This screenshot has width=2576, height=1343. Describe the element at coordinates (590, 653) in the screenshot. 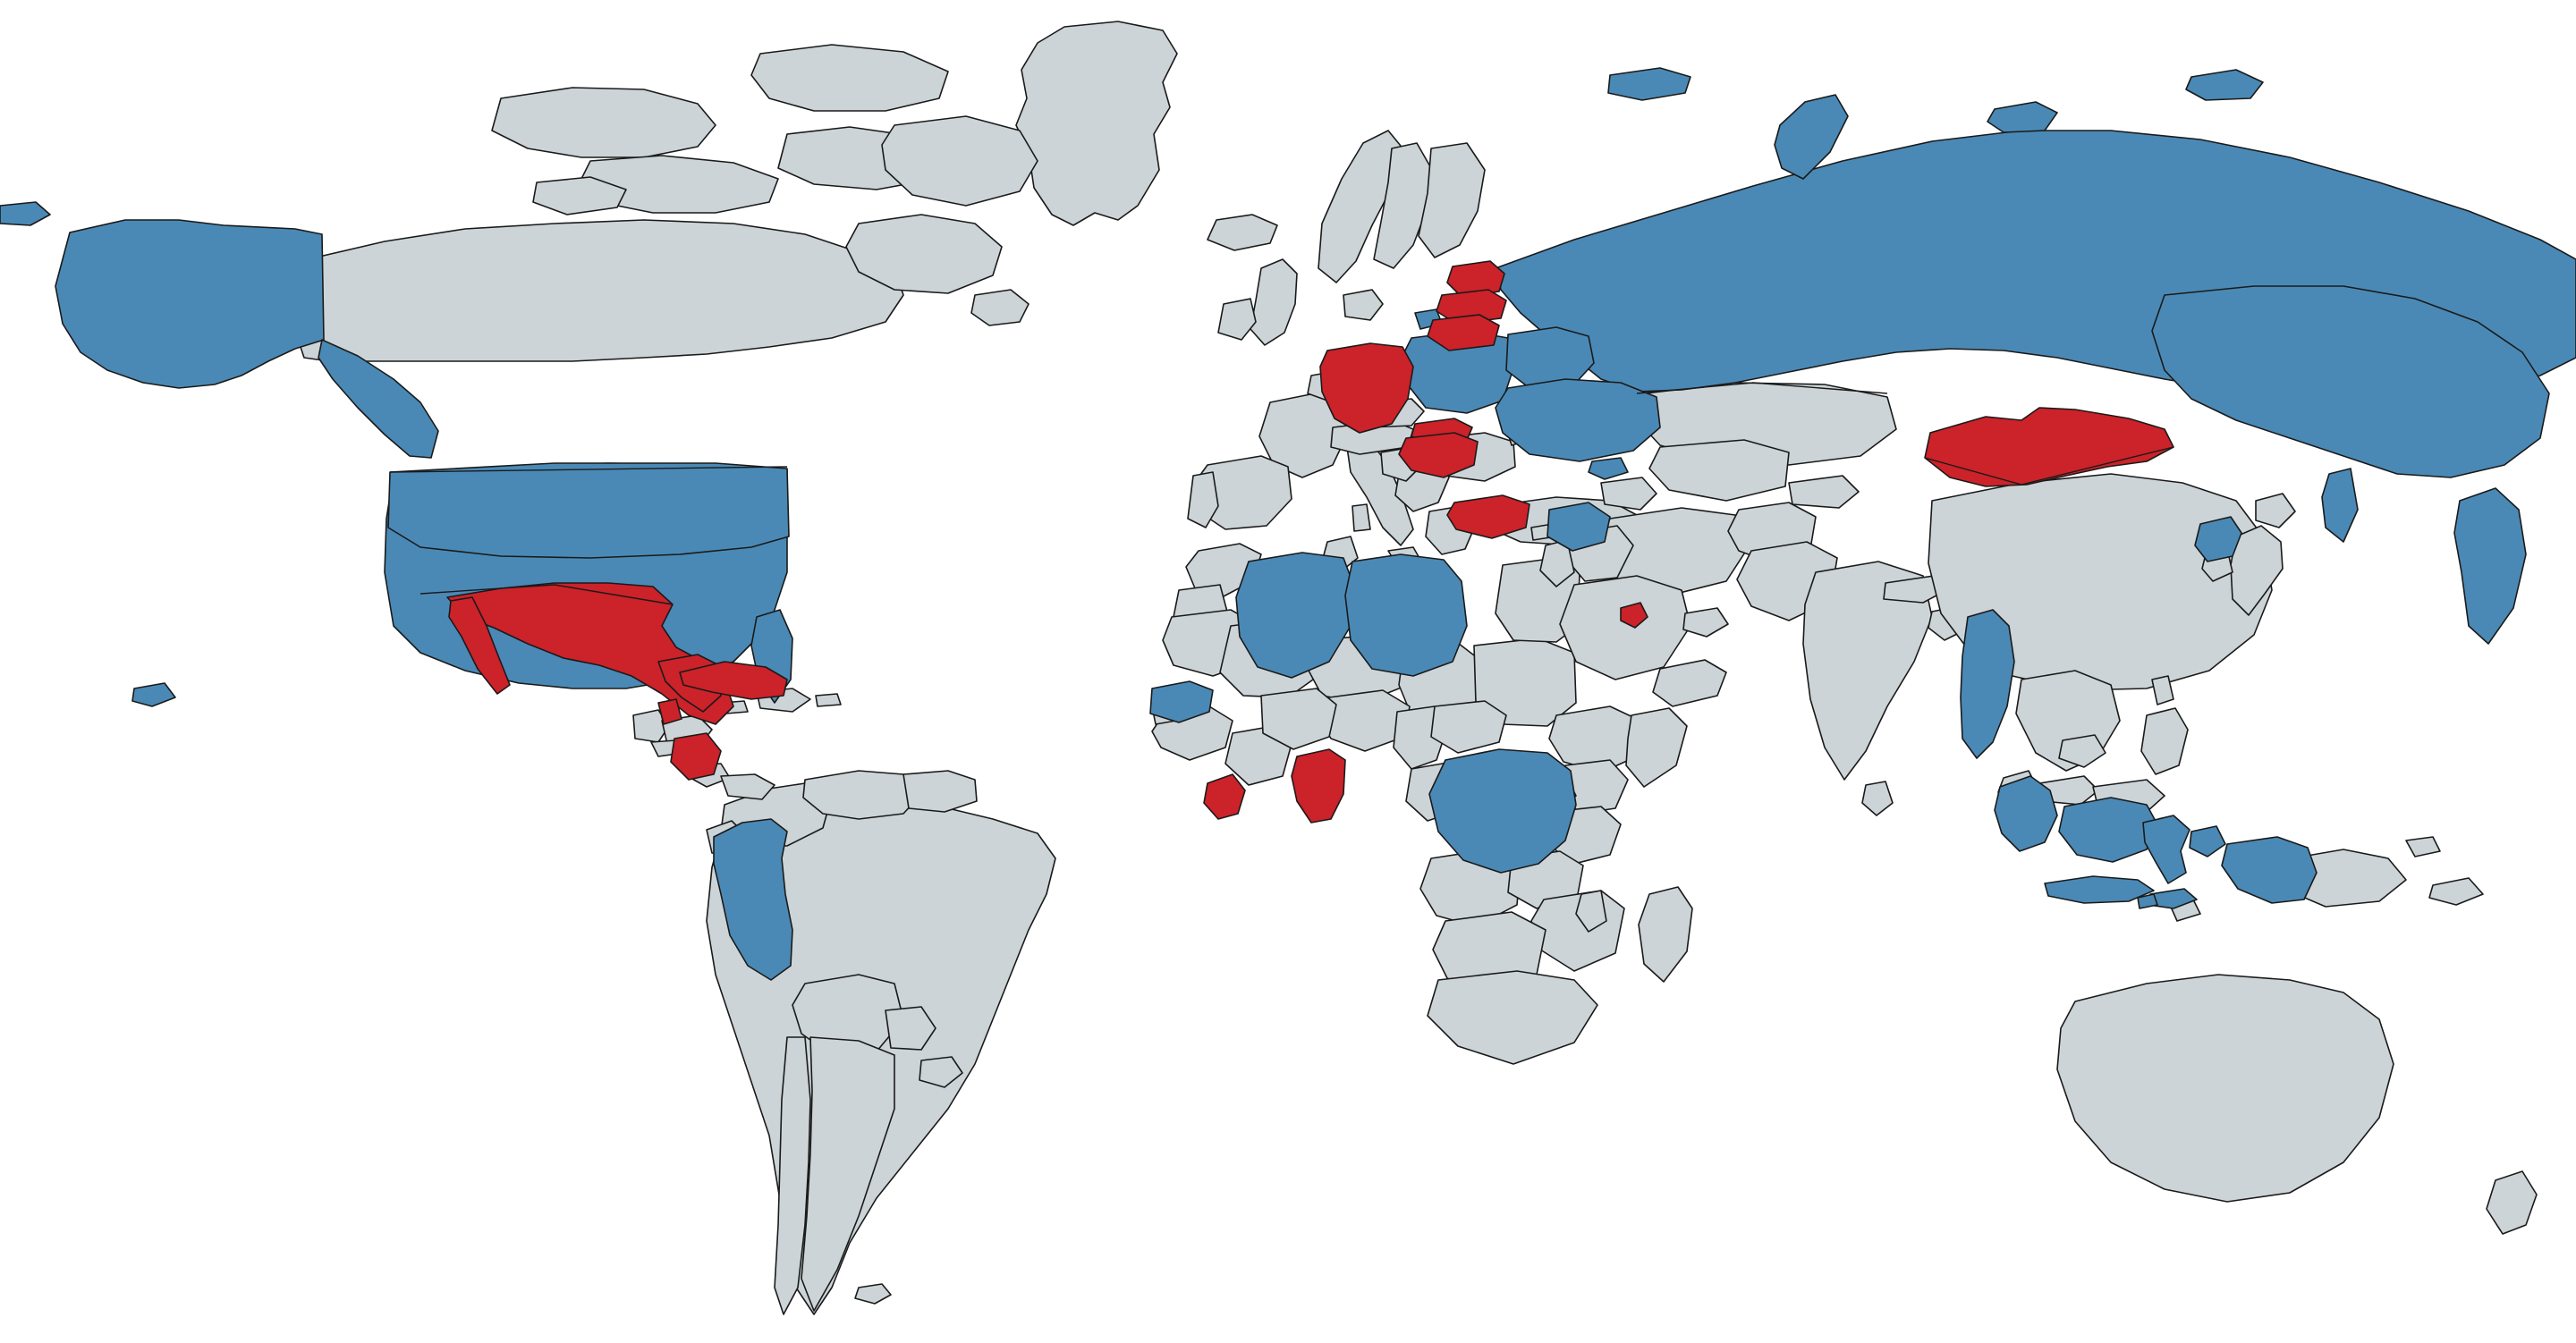

I see `country-mexico` at that location.